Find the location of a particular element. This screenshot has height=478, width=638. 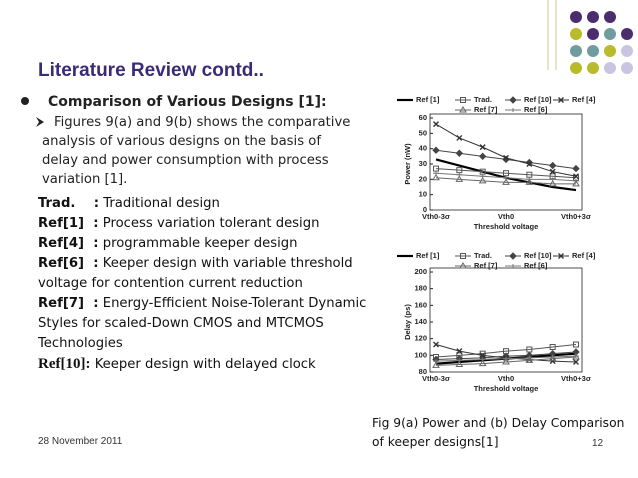

arrow-bullet is located at coordinates (40, 122).